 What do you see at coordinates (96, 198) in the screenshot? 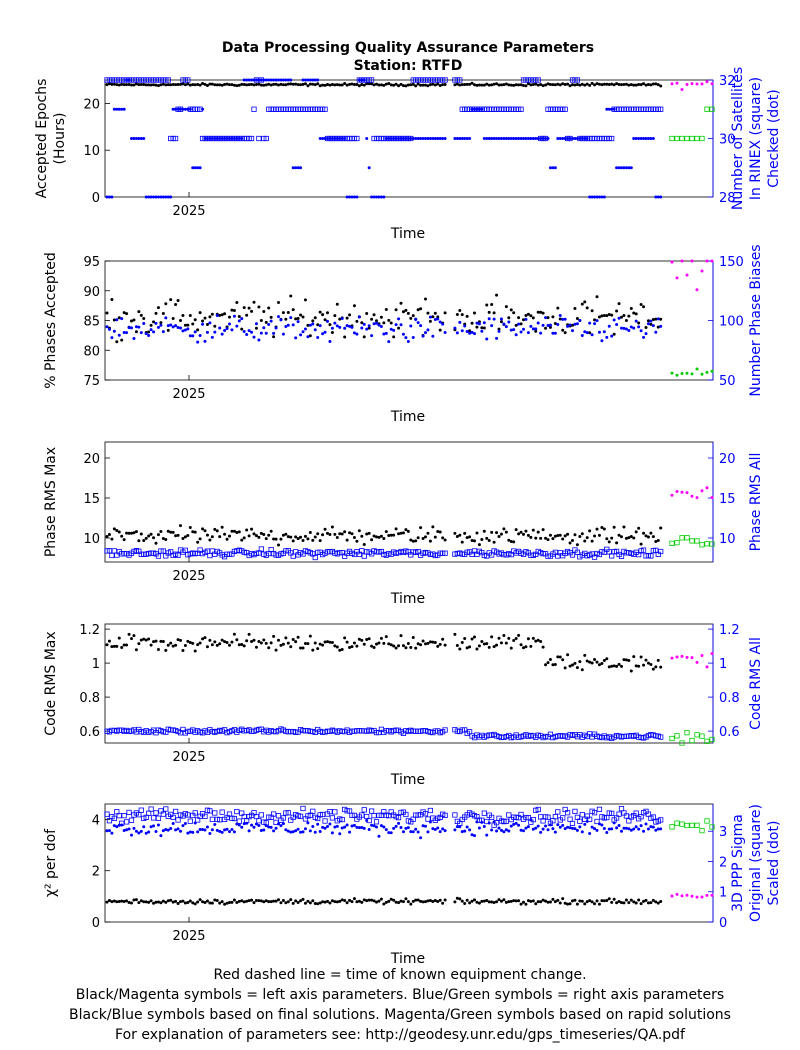
I see `left-tick-label: 0` at bounding box center [96, 198].